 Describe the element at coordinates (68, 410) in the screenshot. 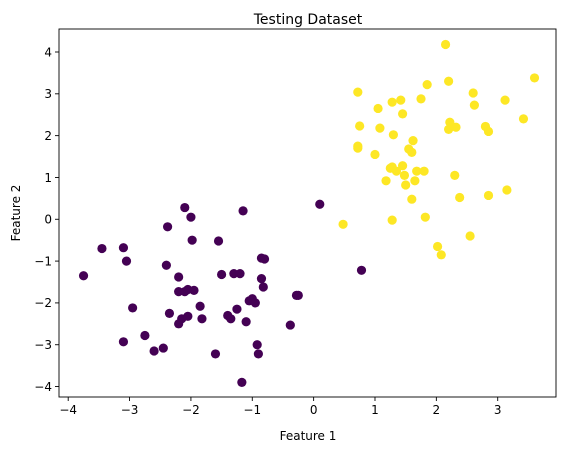

I see `x-tick-label: −4` at that location.